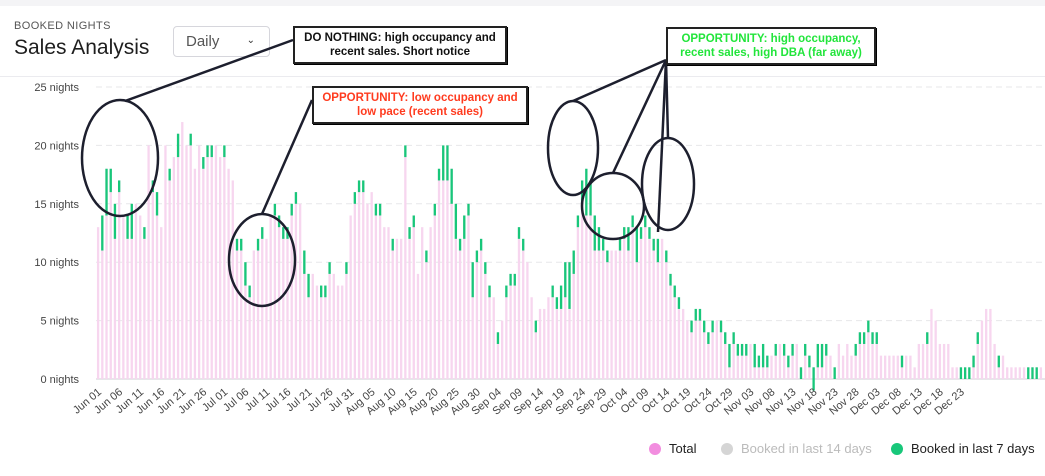 Image resolution: width=1045 pixels, height=476 pixels. I want to click on legend-dot-total, so click(655, 448).